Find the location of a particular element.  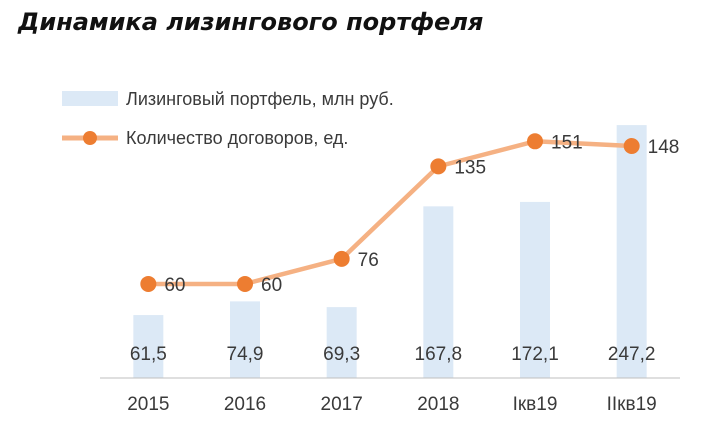

bar-value-label-3: 167,8 is located at coordinates (439, 354).